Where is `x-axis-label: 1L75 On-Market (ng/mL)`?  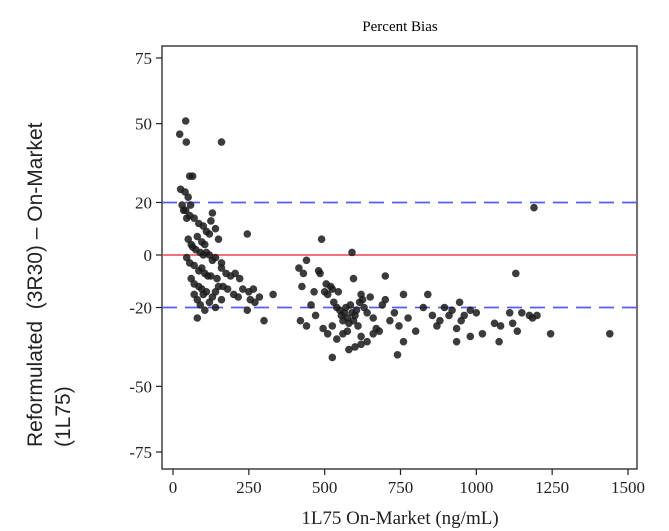 x-axis-label: 1L75 On-Market (ng/mL) is located at coordinates (399, 518).